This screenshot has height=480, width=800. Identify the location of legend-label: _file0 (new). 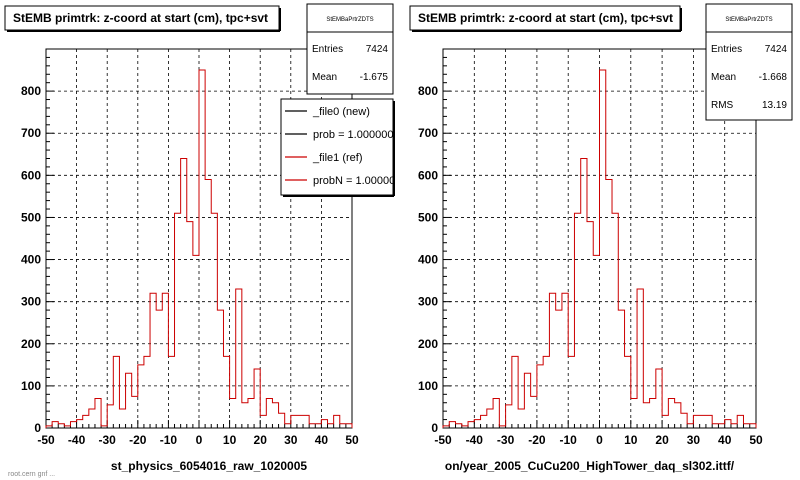
(341, 112).